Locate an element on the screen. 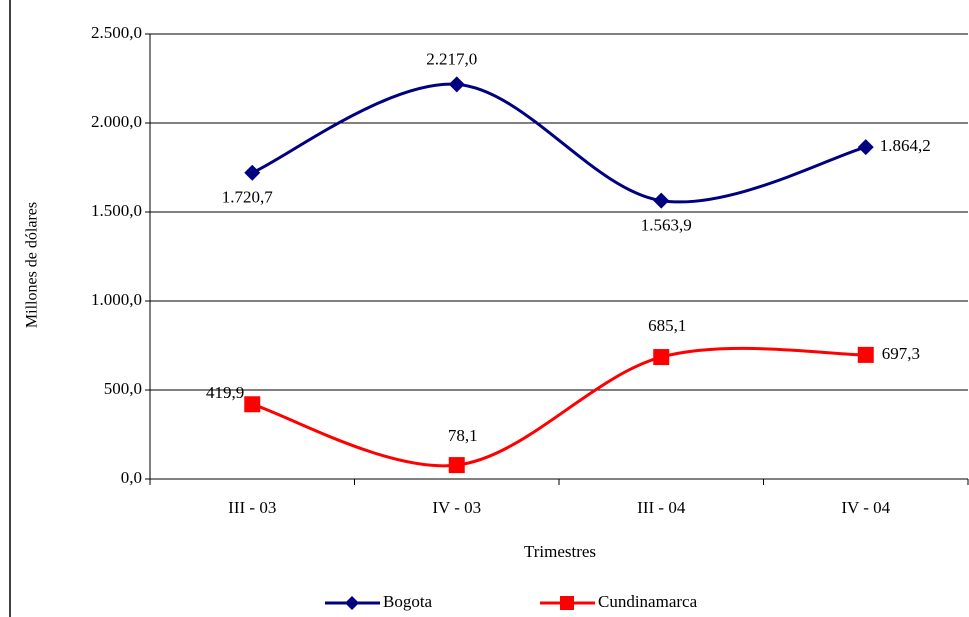  y-tick-label: 0,0 is located at coordinates (131, 477).